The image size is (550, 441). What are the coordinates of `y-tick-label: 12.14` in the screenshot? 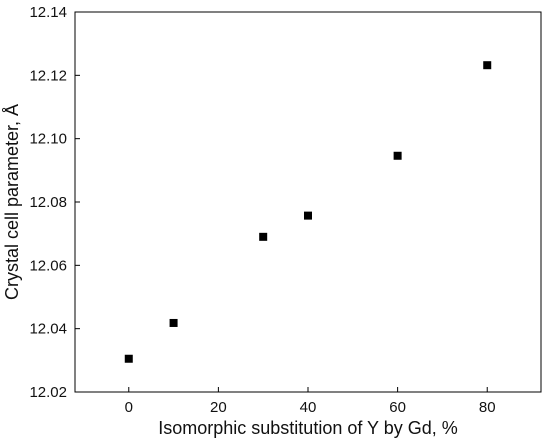 It's located at (48, 12).